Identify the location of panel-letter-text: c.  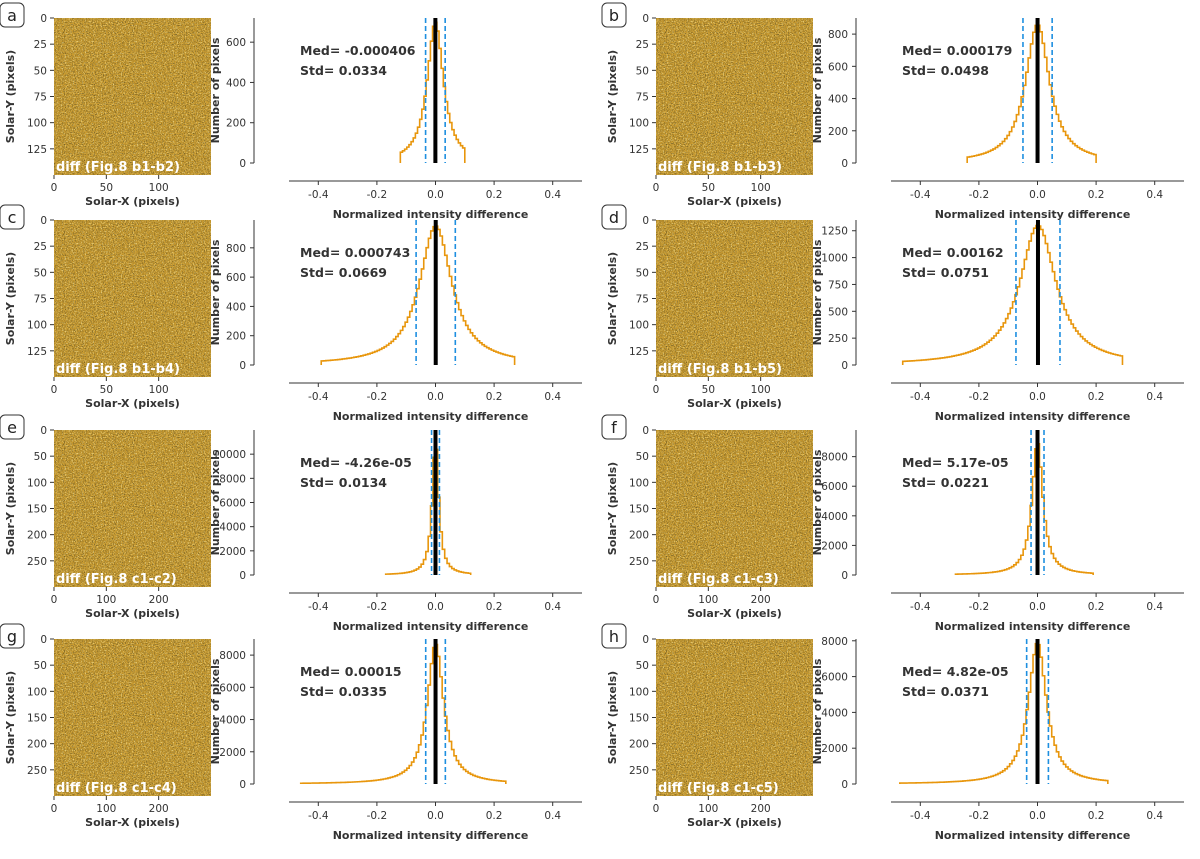
(12, 217).